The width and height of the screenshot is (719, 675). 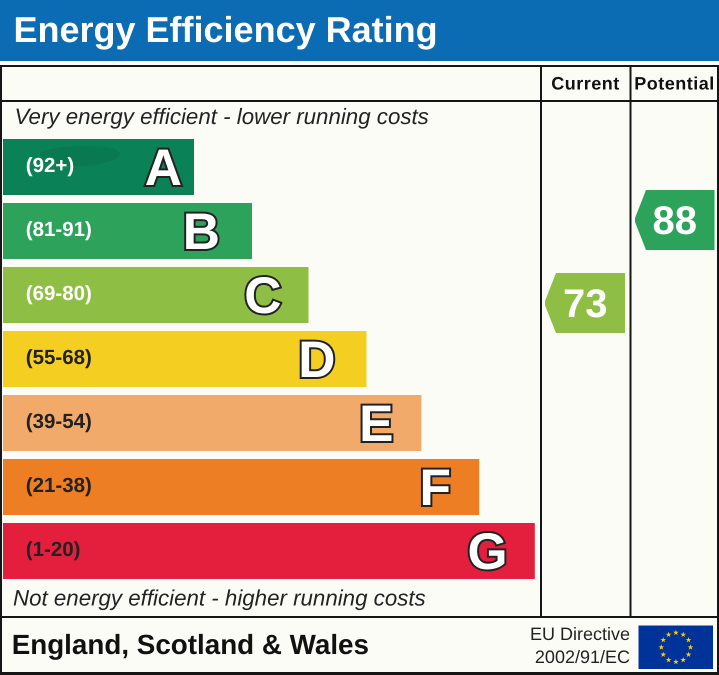 I want to click on svg-text: 2002/91/EC, so click(x=582, y=657).